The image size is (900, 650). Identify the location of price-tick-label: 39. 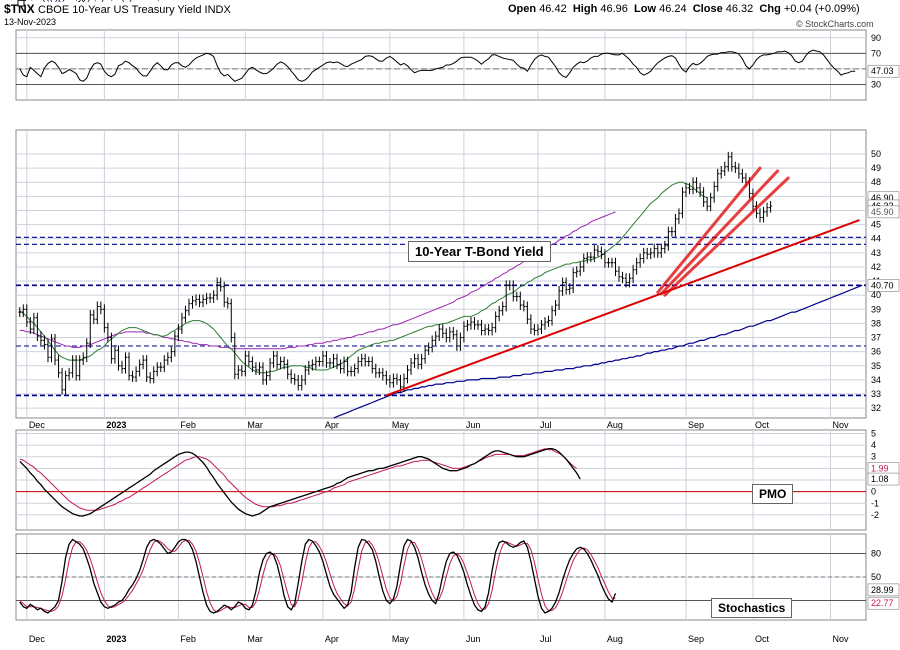
(876, 309).